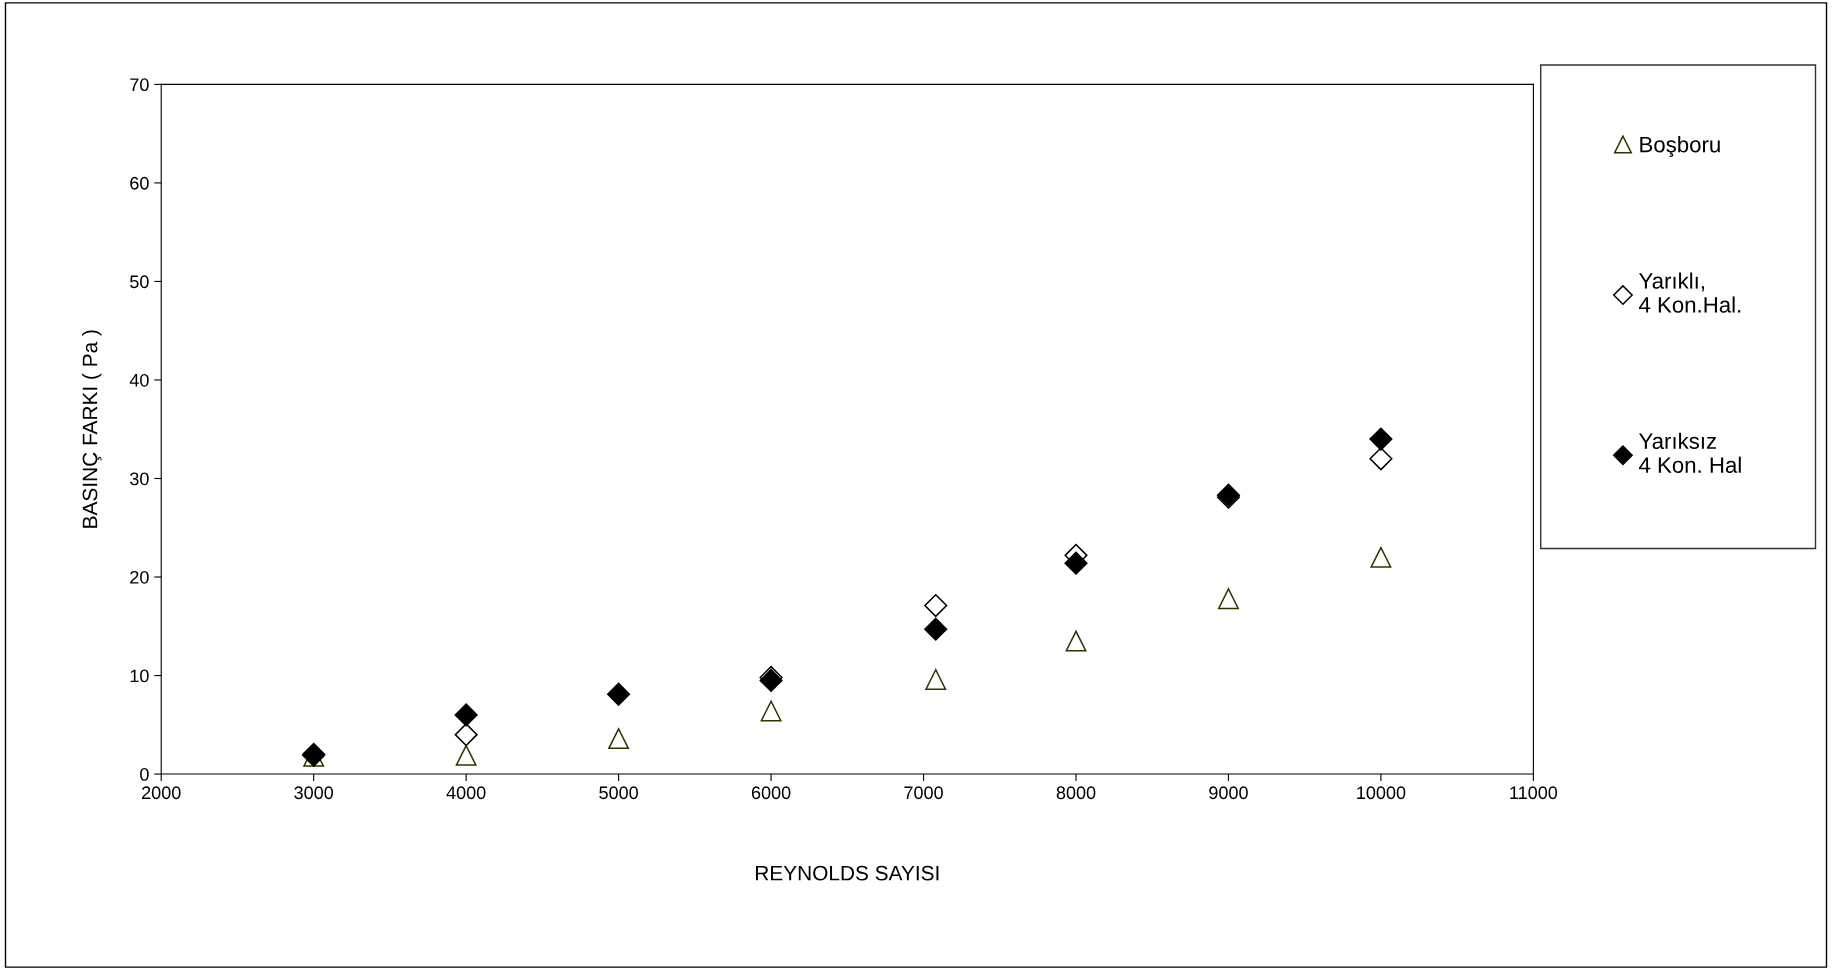  What do you see at coordinates (466, 793) in the screenshot?
I see `x-tick-label: 4000` at bounding box center [466, 793].